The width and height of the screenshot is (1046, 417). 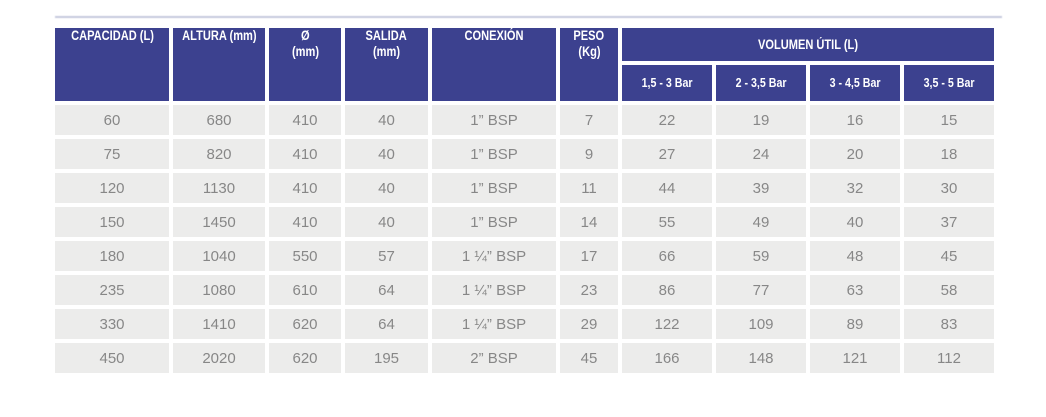 What do you see at coordinates (386, 290) in the screenshot?
I see `table-cell: 64` at bounding box center [386, 290].